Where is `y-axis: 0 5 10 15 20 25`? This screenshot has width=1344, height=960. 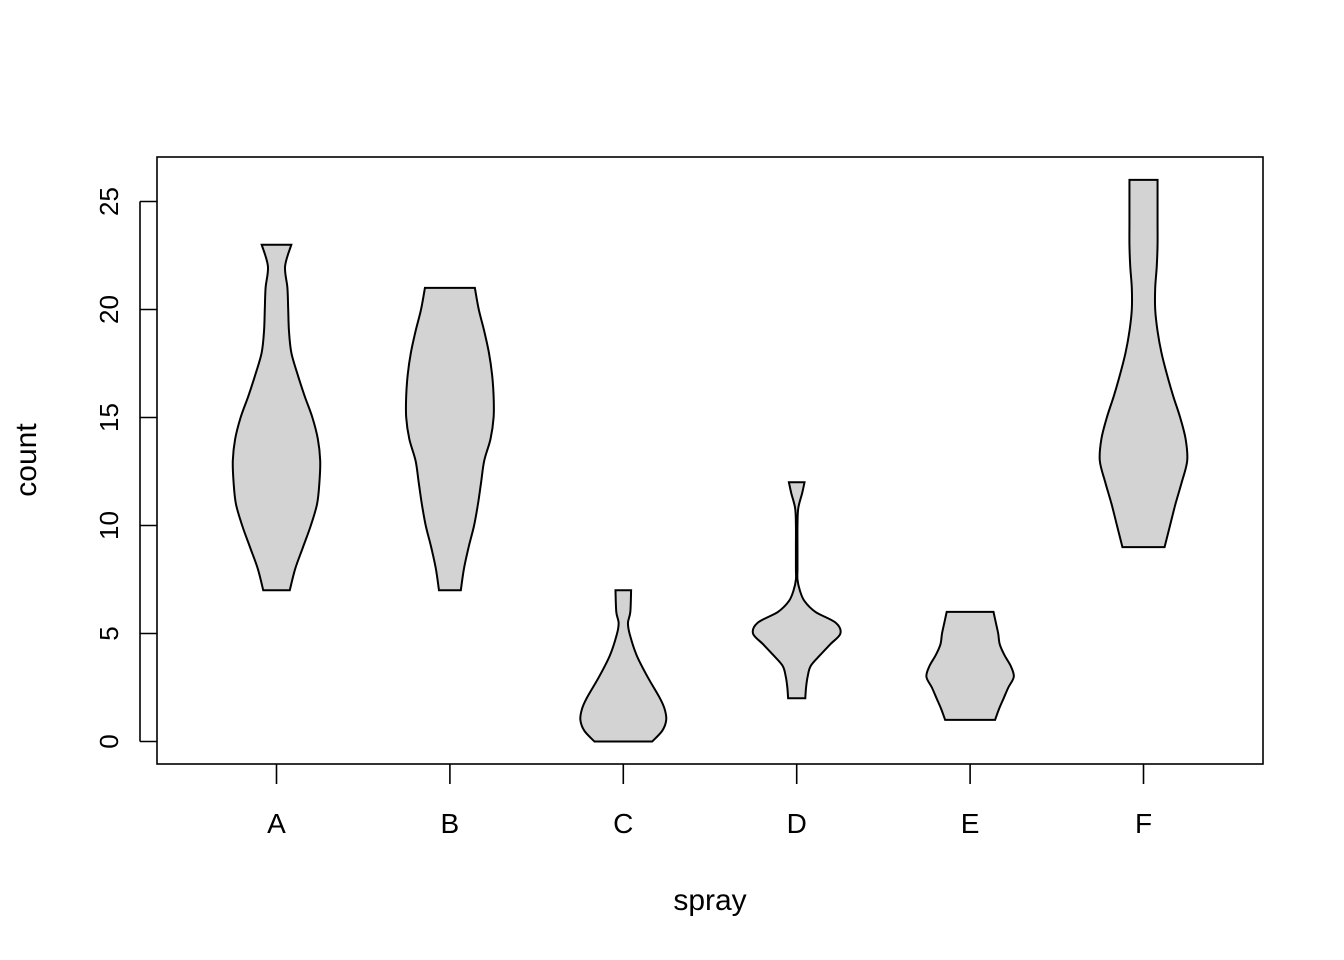 y-axis: 0 5 10 15 20 25 is located at coordinates (125, 468).